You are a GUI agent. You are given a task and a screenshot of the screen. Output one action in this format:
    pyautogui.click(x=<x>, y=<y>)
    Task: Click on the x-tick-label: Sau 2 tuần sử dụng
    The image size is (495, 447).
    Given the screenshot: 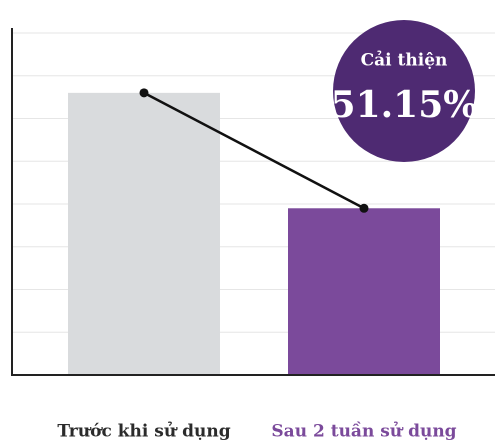 What is the action you would take?
    pyautogui.click(x=363, y=432)
    